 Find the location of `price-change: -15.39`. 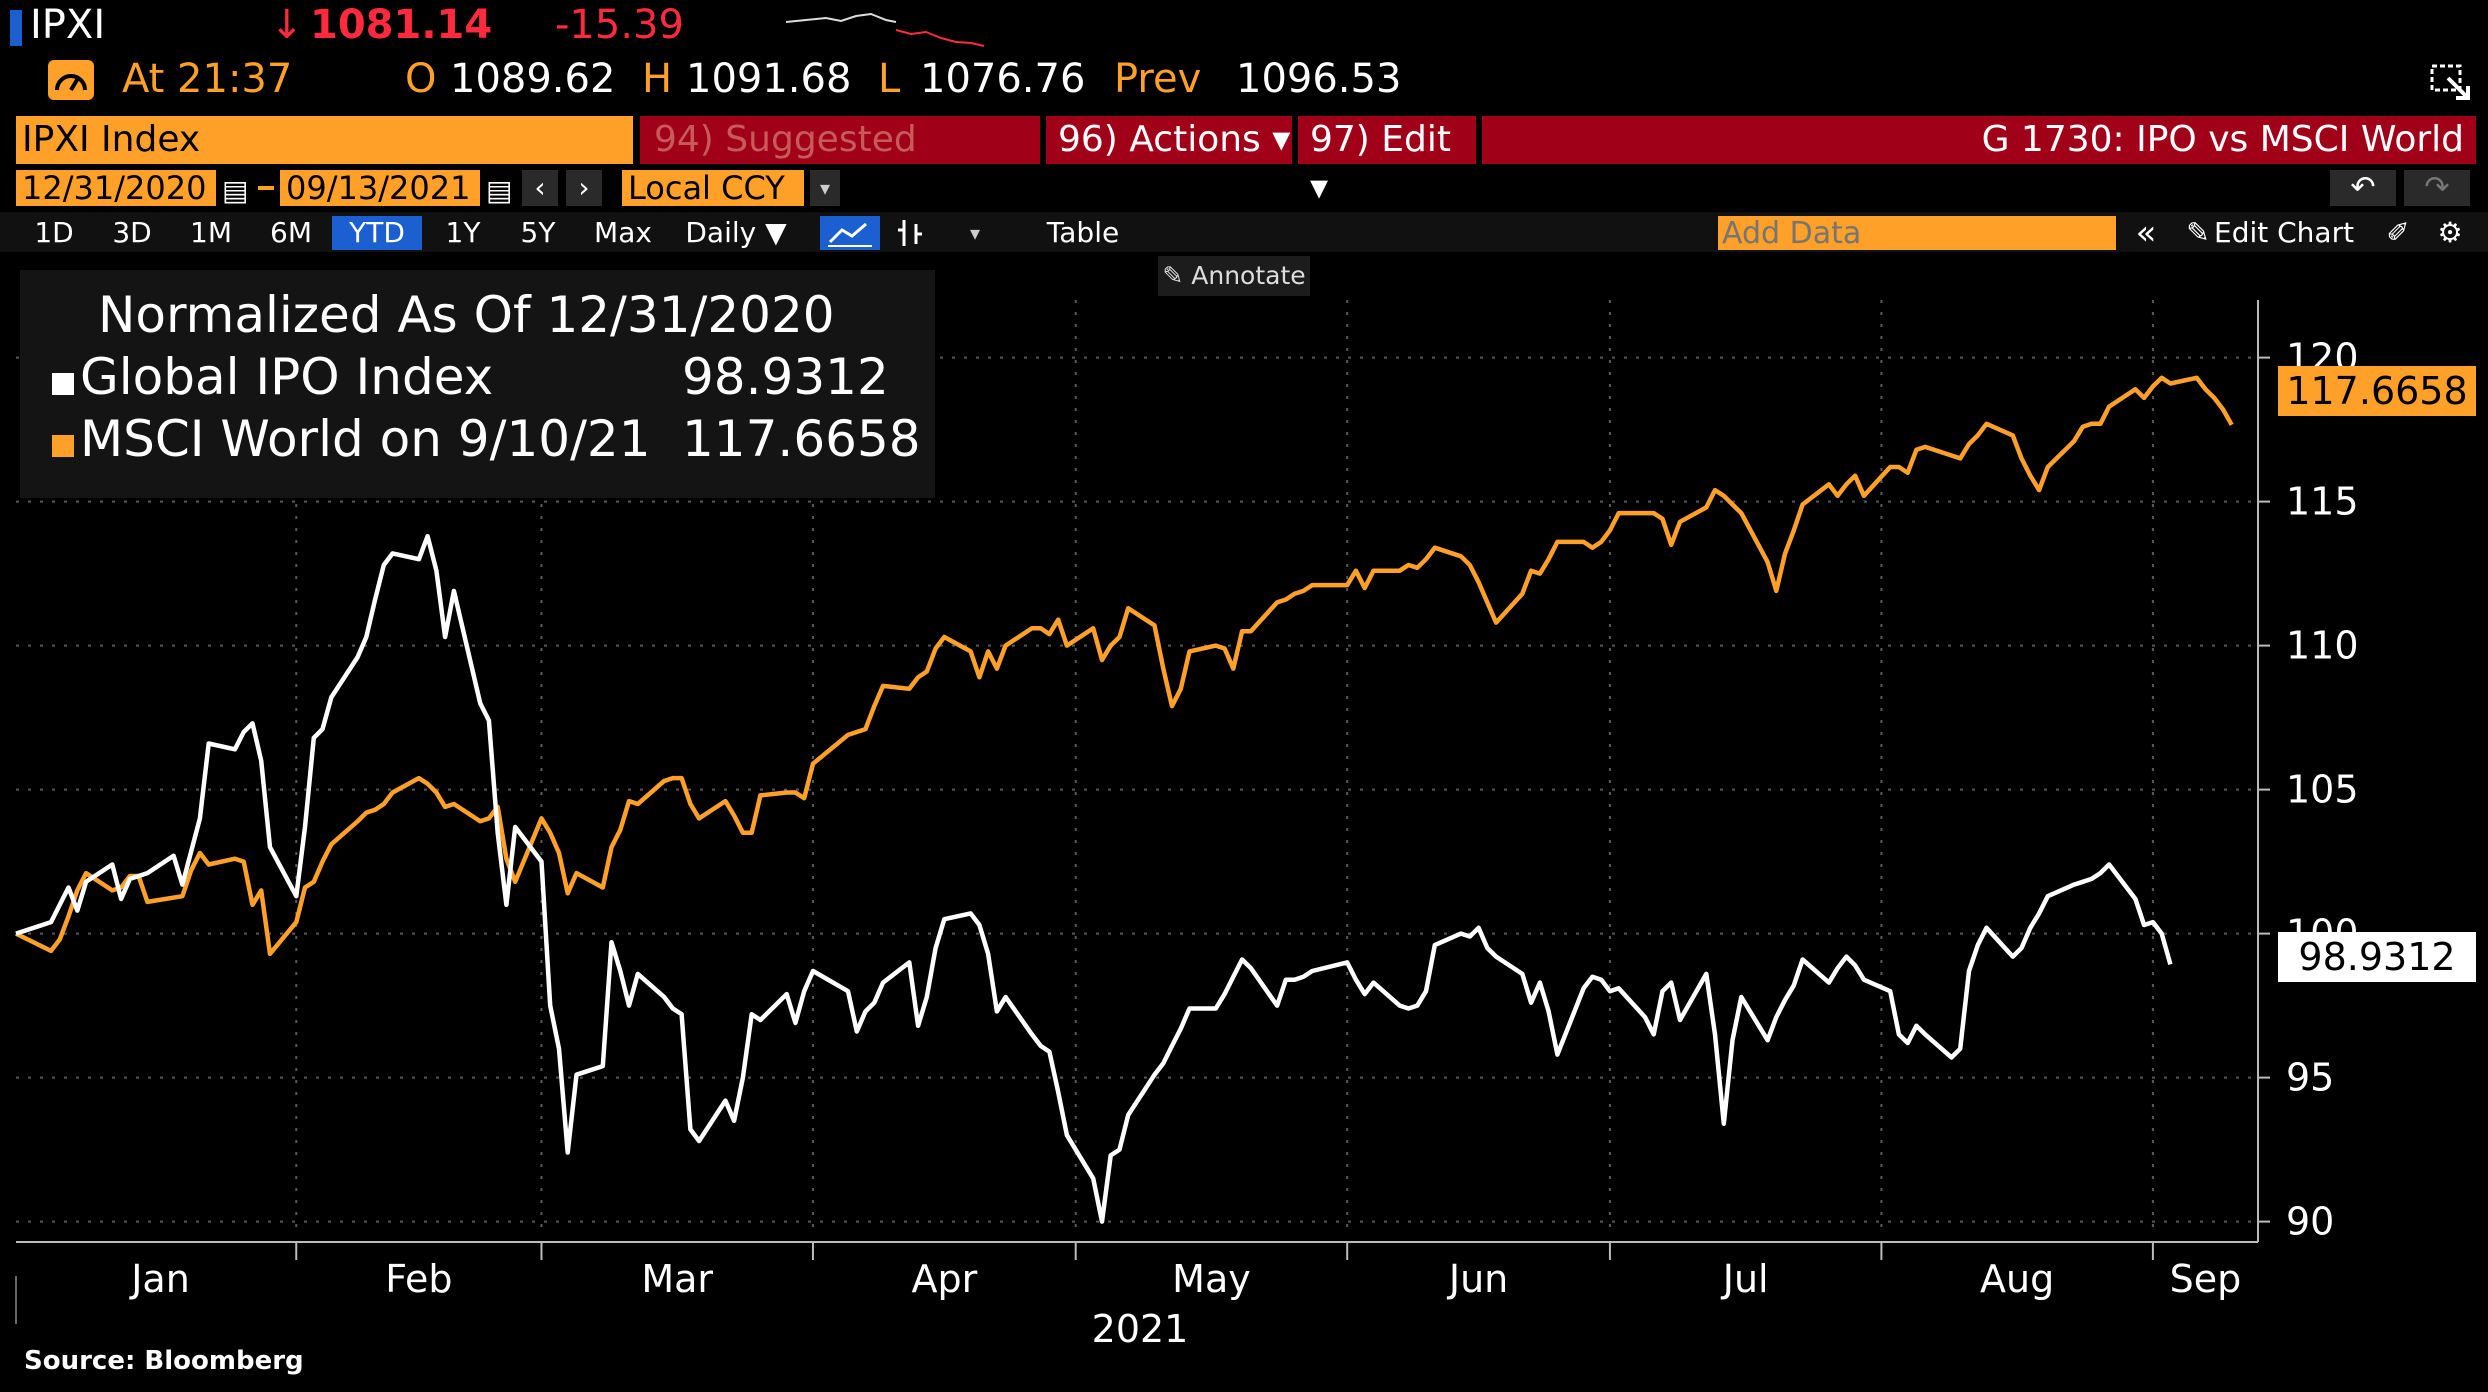

price-change: -15.39 is located at coordinates (619, 25).